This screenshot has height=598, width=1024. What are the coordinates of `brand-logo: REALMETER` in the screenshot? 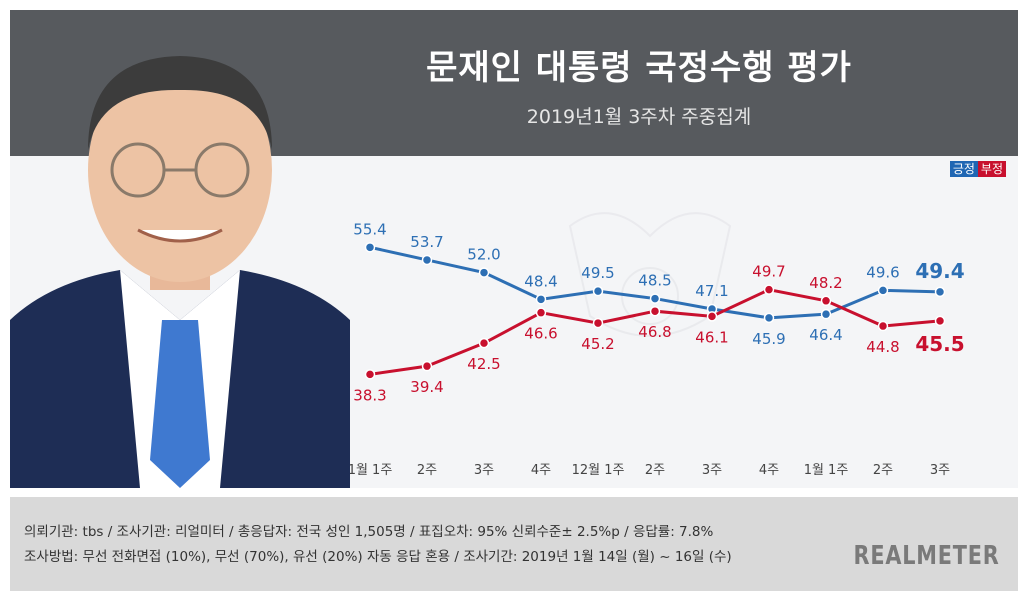 It's located at (926, 556).